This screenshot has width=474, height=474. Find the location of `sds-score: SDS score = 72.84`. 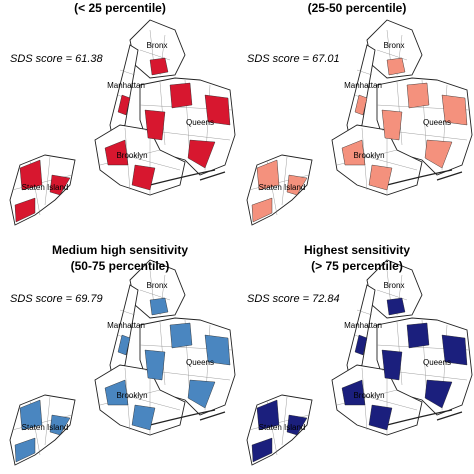

sds-score: SDS score = 72.84 is located at coordinates (293, 299).